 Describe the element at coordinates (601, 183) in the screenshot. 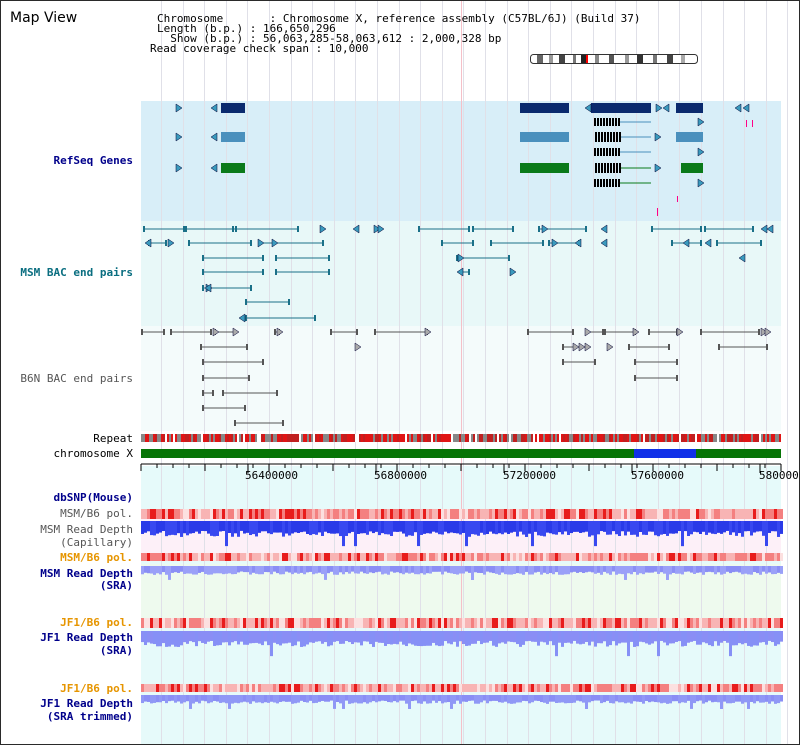

I see `gene-exon` at that location.